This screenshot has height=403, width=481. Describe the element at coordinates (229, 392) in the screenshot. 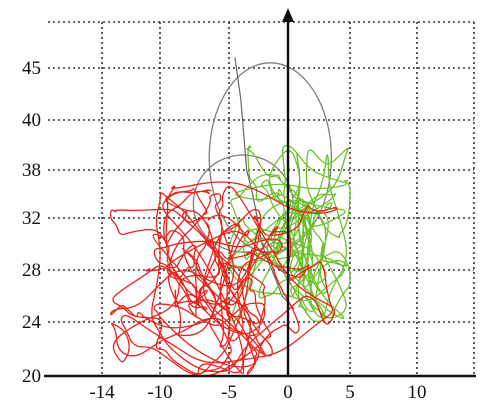

I see `x-tick-label--5: -5` at that location.